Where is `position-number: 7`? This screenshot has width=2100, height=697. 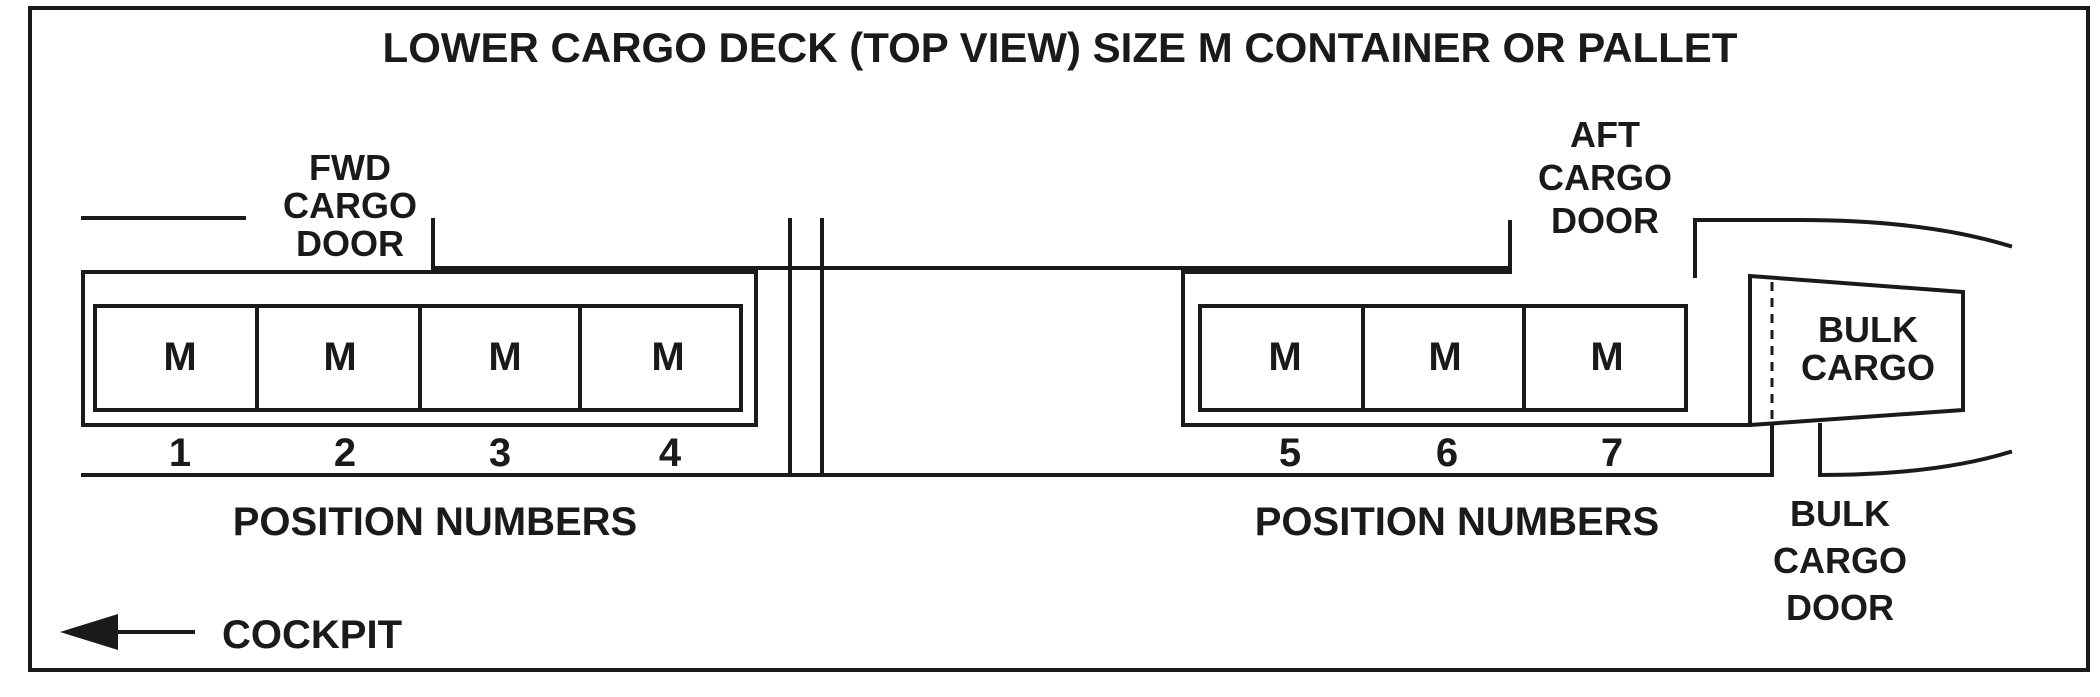 position-number: 7 is located at coordinates (1612, 453).